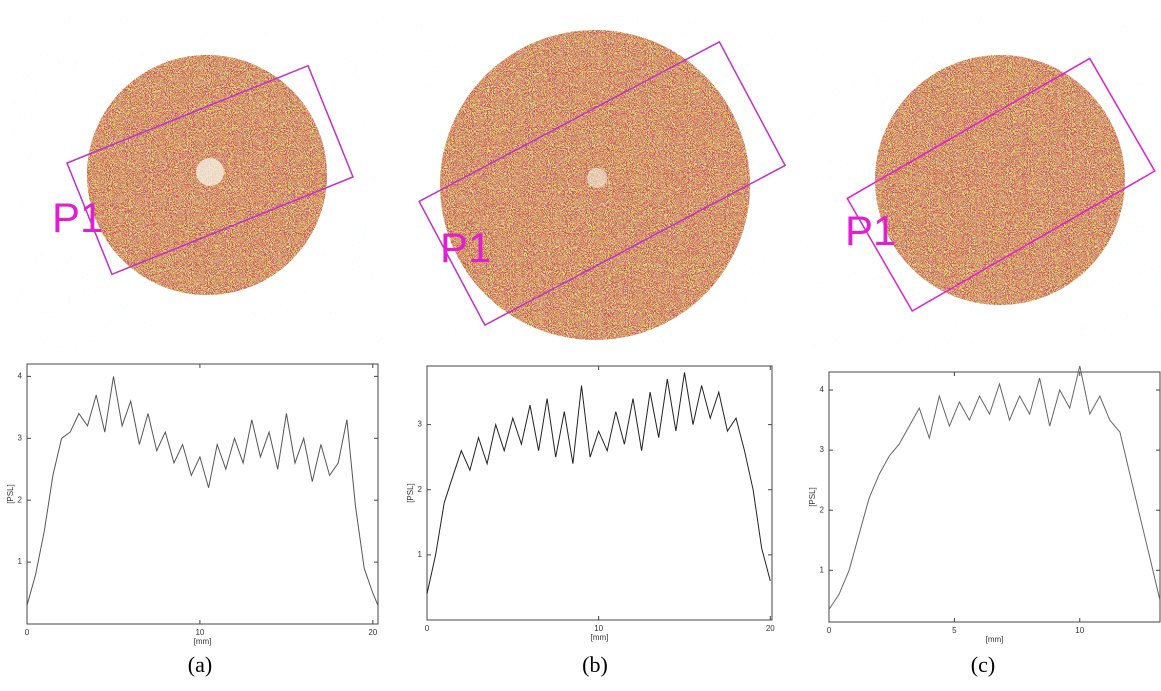  Describe the element at coordinates (1000, 180) in the screenshot. I see `disk` at that location.